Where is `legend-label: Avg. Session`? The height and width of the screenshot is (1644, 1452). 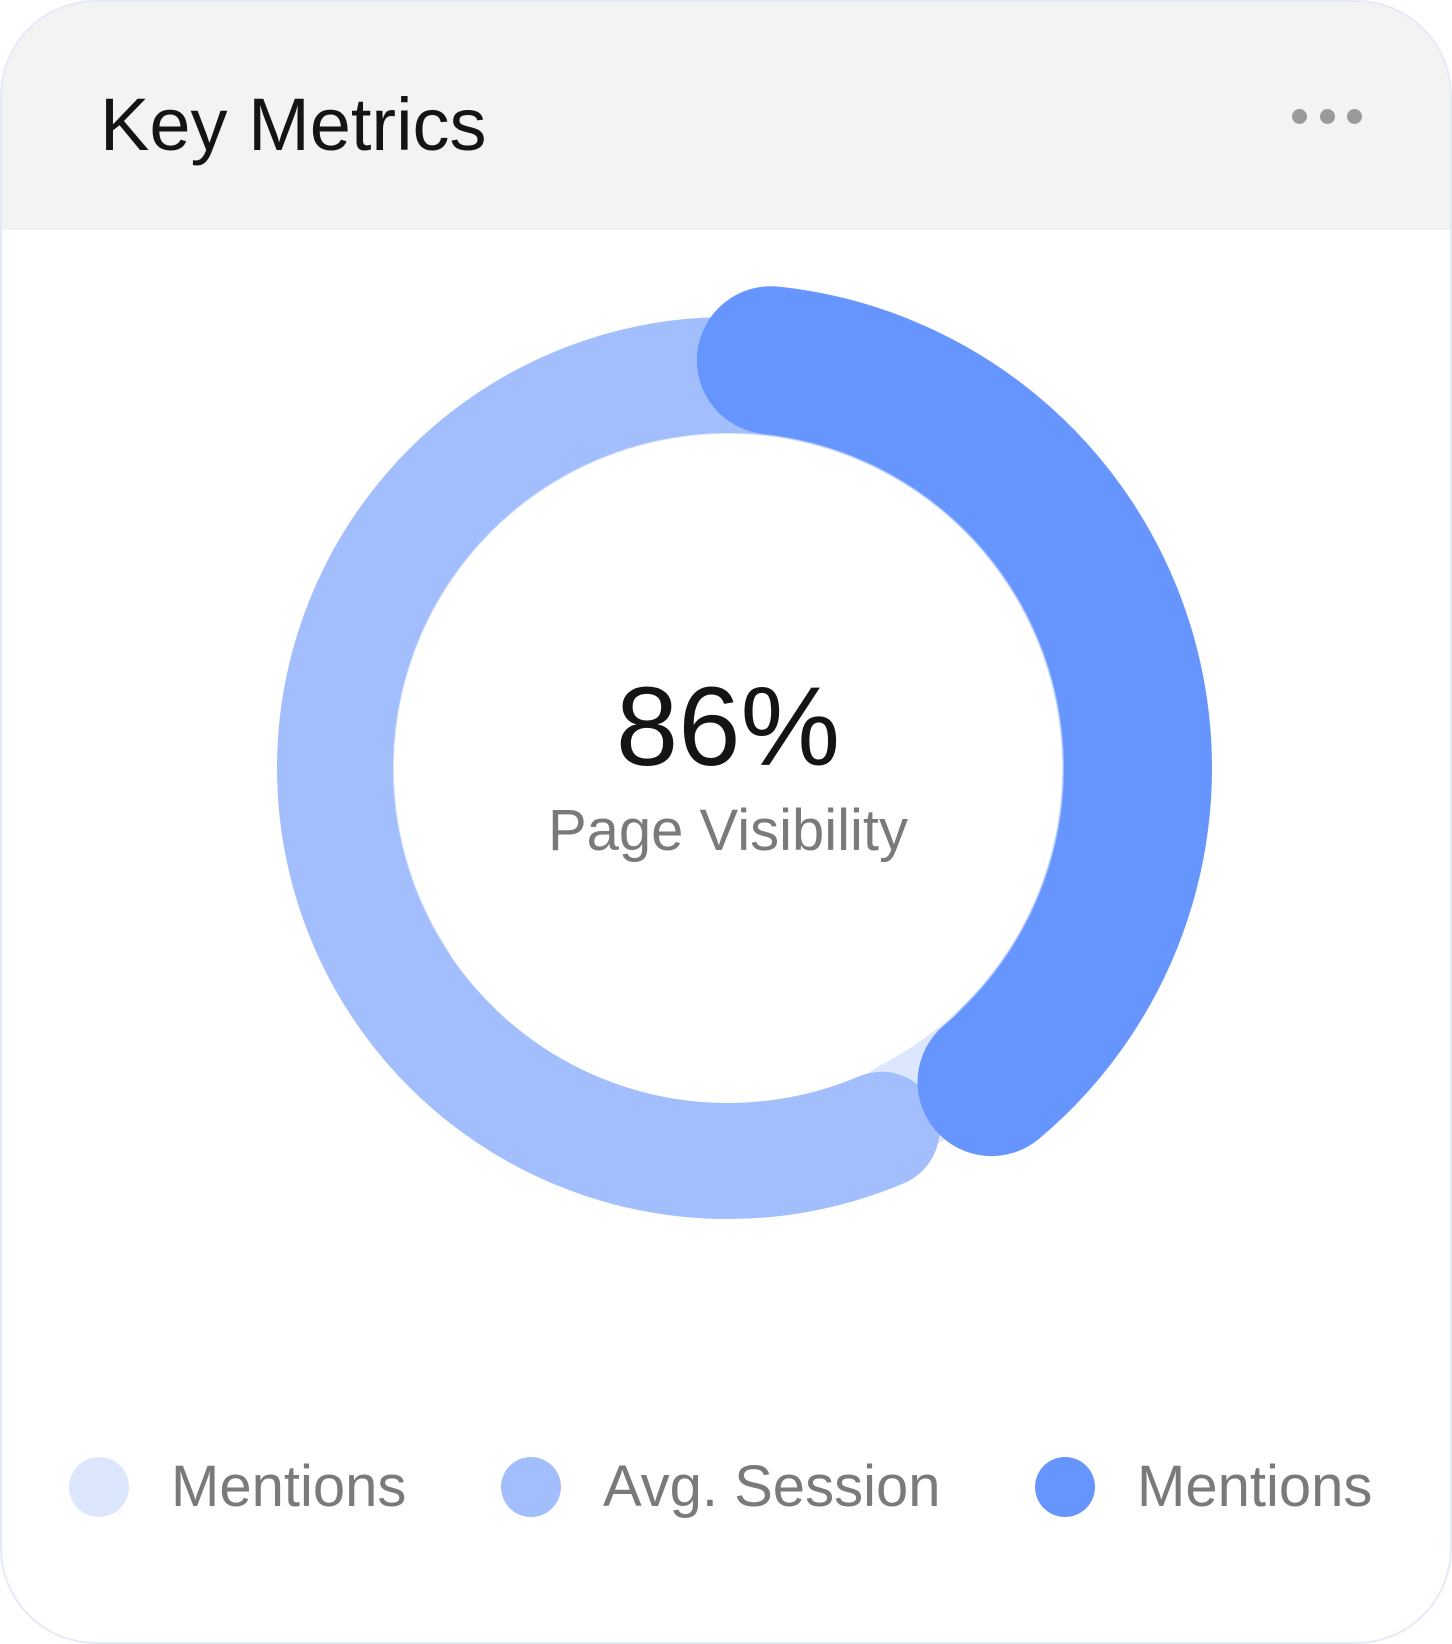 legend-label: Avg. Session is located at coordinates (772, 1486).